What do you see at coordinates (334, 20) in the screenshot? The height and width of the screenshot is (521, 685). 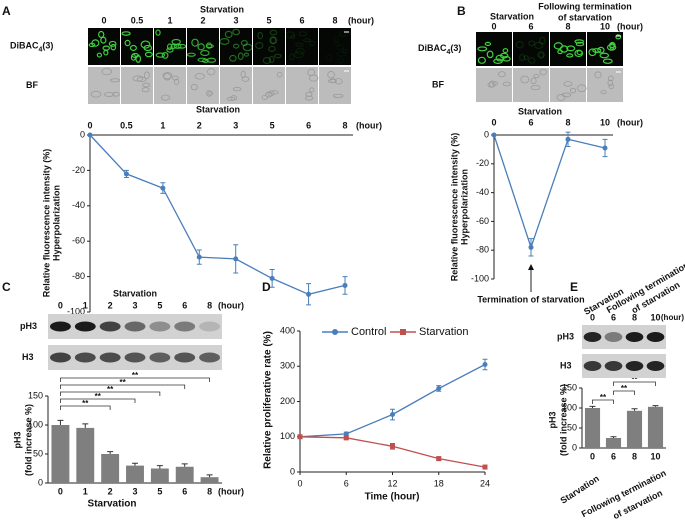 I see `image-time-label: 8` at bounding box center [334, 20].